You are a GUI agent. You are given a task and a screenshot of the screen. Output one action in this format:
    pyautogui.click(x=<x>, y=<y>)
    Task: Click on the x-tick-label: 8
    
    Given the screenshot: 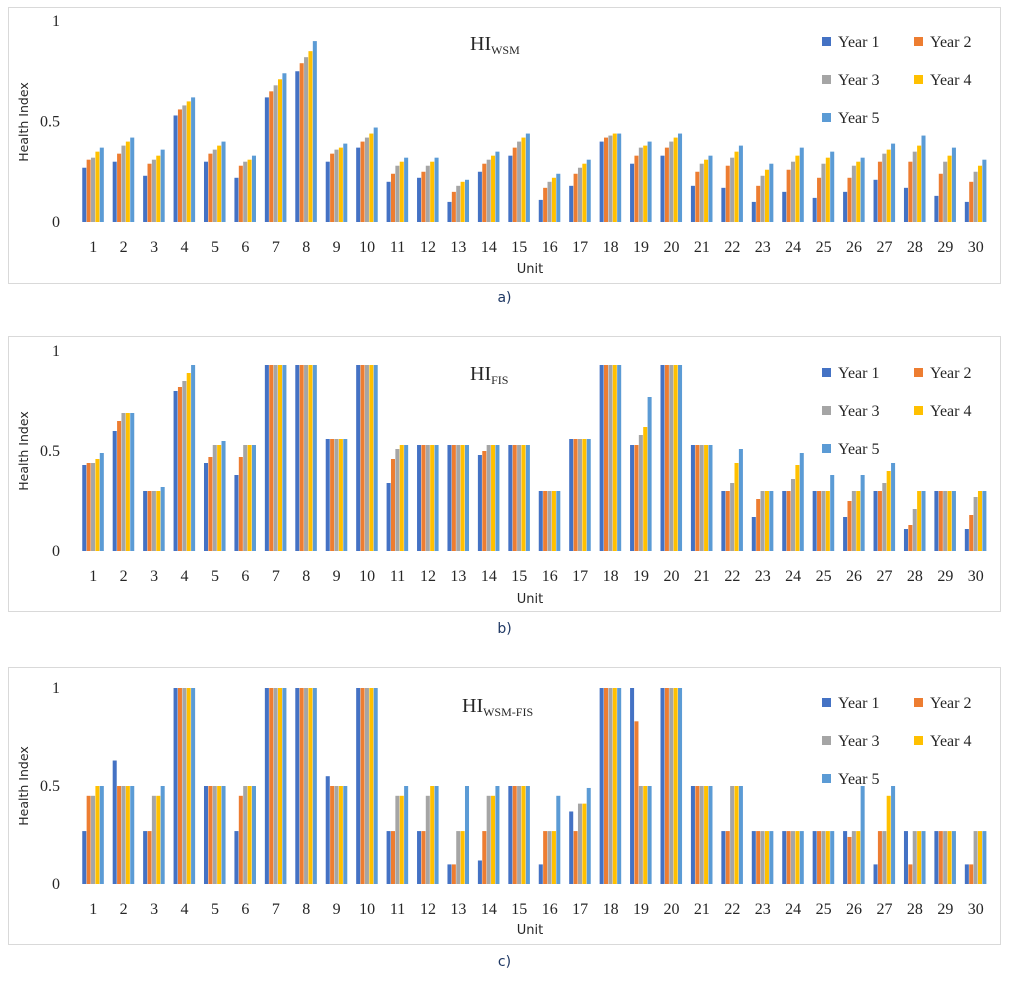 What is the action you would take?
    pyautogui.click(x=306, y=909)
    